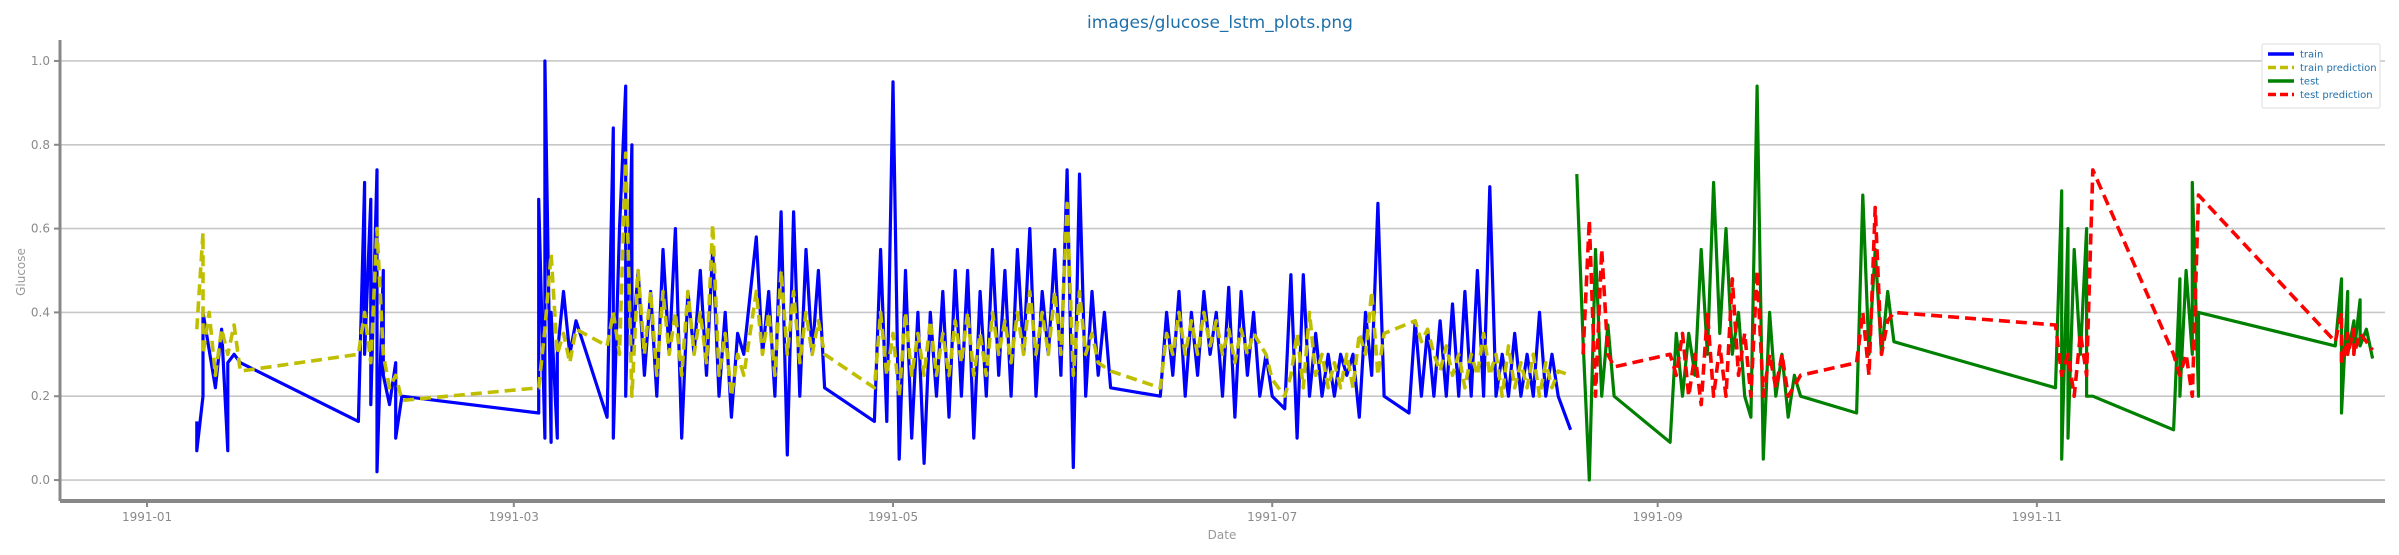 Image resolution: width=2399 pixels, height=555 pixels. What do you see at coordinates (514, 517) in the screenshot?
I see `x-tick-label: 1991-03` at bounding box center [514, 517].